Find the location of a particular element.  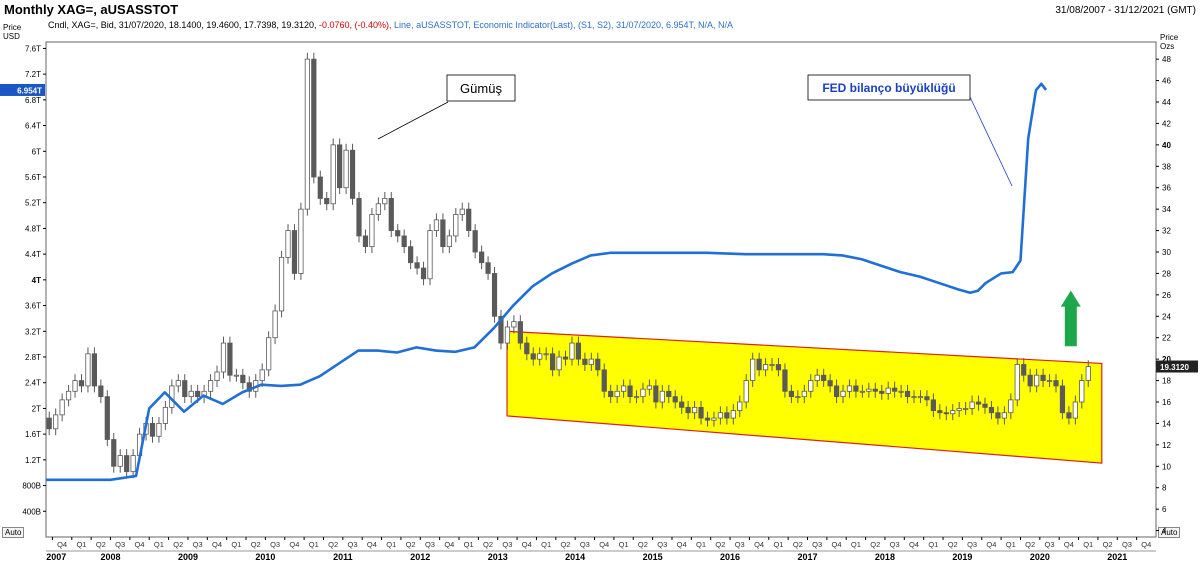

year-label: 2010 is located at coordinates (265, 557).